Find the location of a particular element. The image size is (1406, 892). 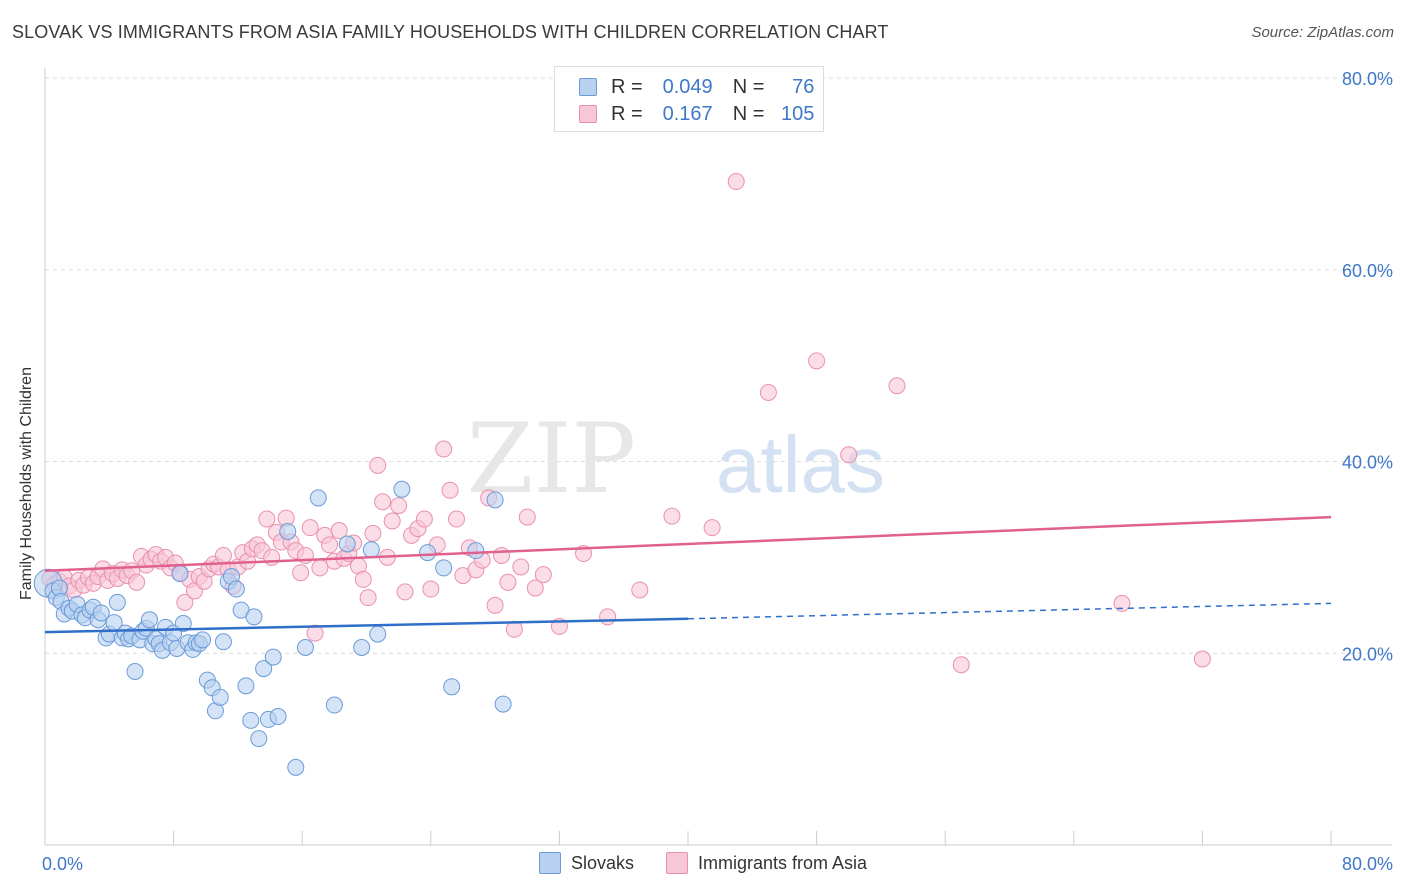

y-axis-label: Family Households with Children is located at coordinates (26, 483).